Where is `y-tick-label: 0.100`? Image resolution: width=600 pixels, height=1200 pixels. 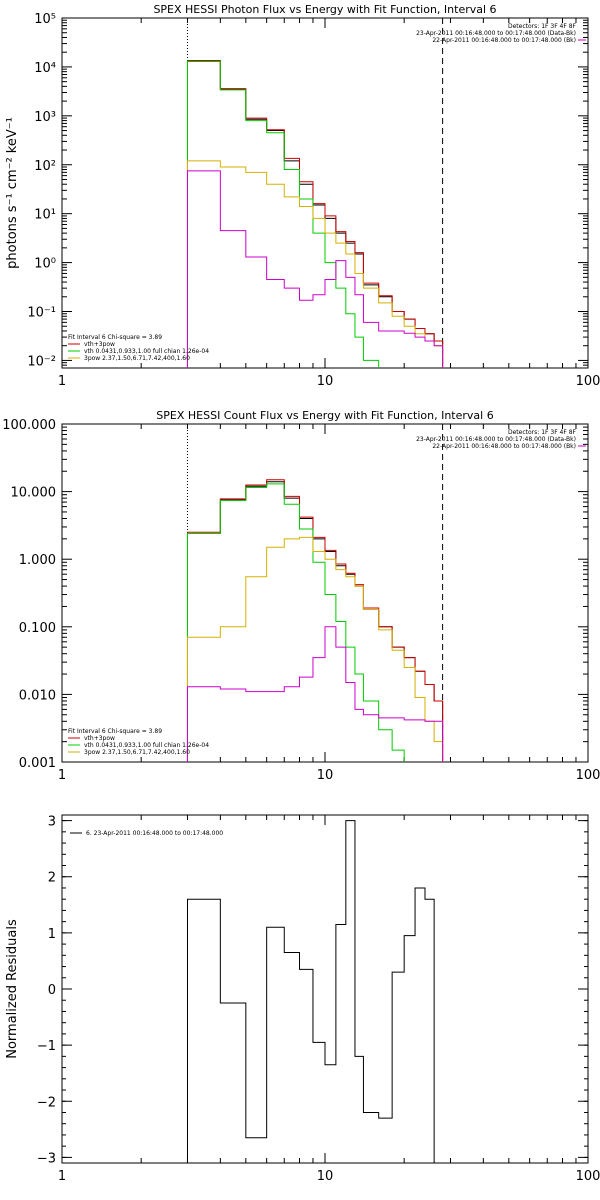
y-tick-label: 0.100 is located at coordinates (37, 628).